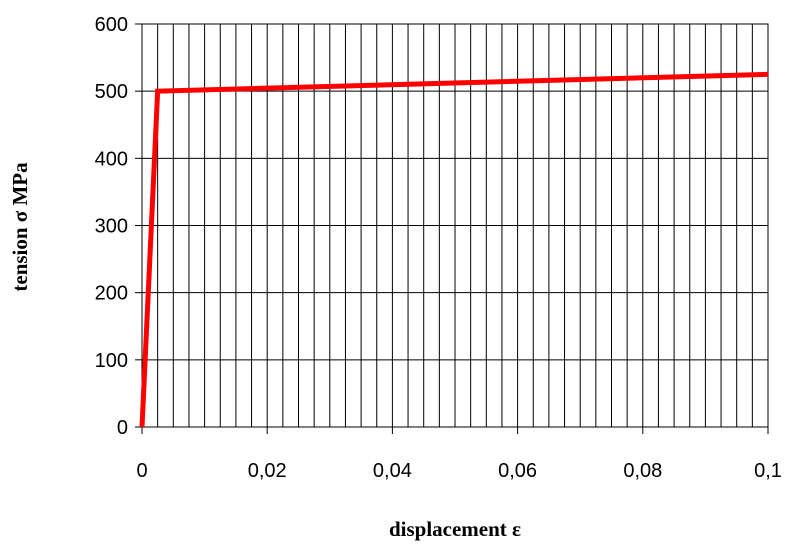 The height and width of the screenshot is (550, 787). What do you see at coordinates (459, 454) in the screenshot?
I see `x-tick-labels: 0 0,02 0,04 0,06 0,08 0,1` at bounding box center [459, 454].